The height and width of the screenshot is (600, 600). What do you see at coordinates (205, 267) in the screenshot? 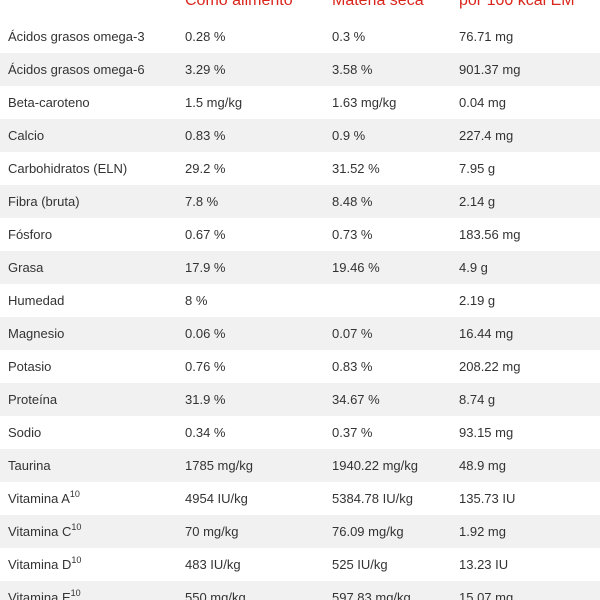
I see `as-fed-value: 17.9 %` at bounding box center [205, 267].